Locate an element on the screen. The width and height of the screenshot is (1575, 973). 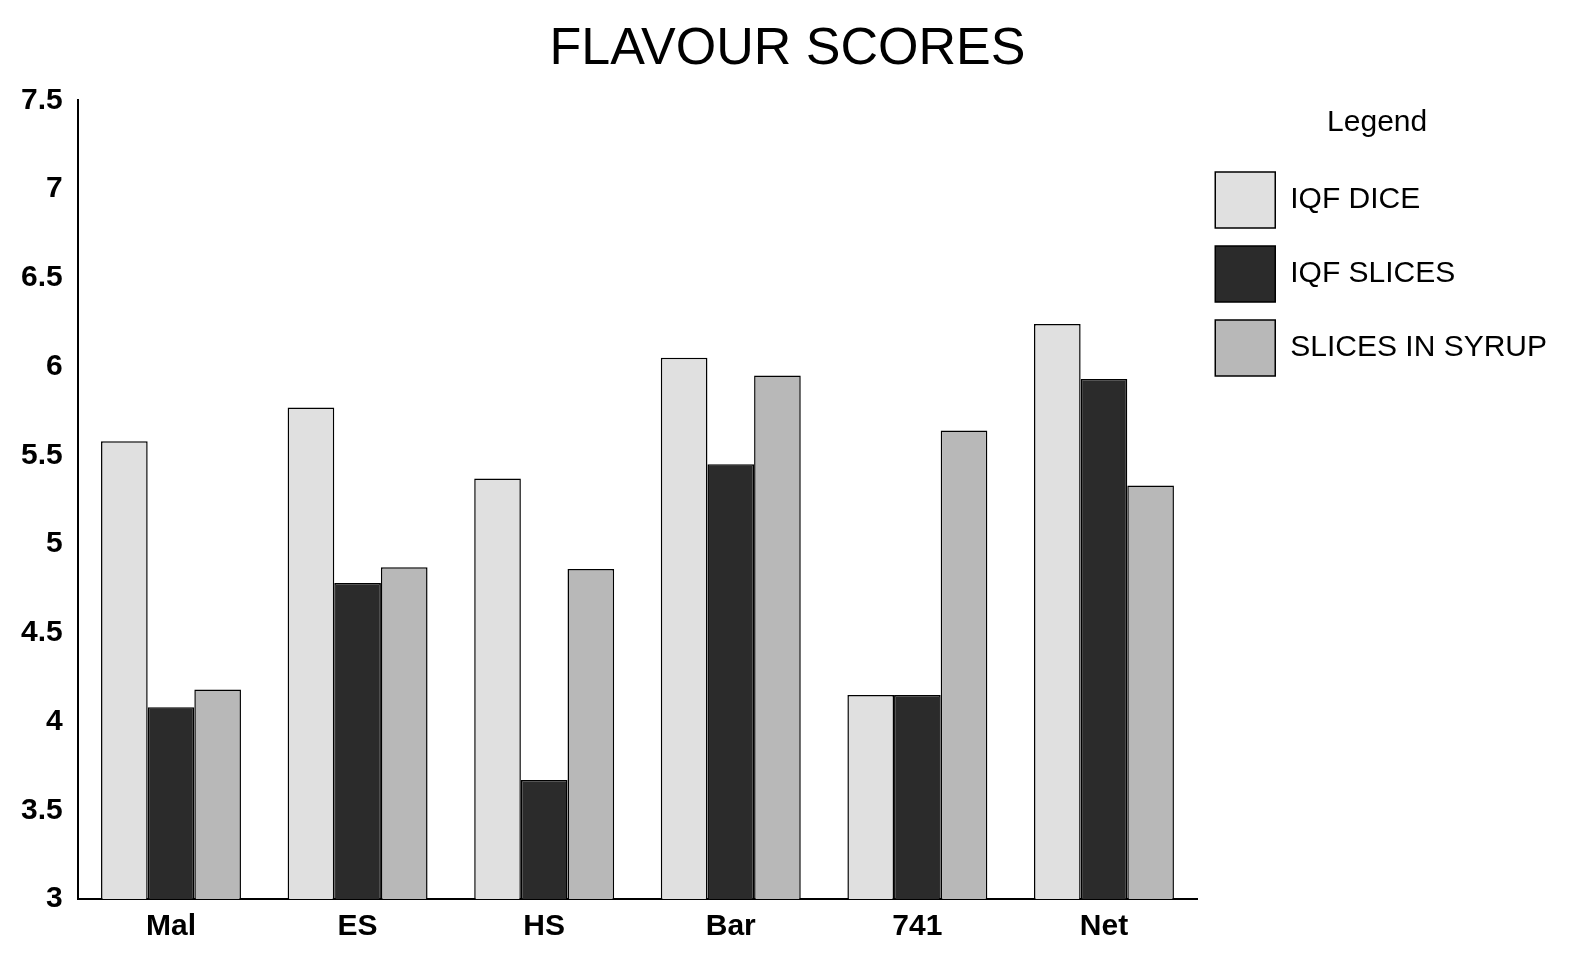
y-tick-label: 7 is located at coordinates (54, 187).